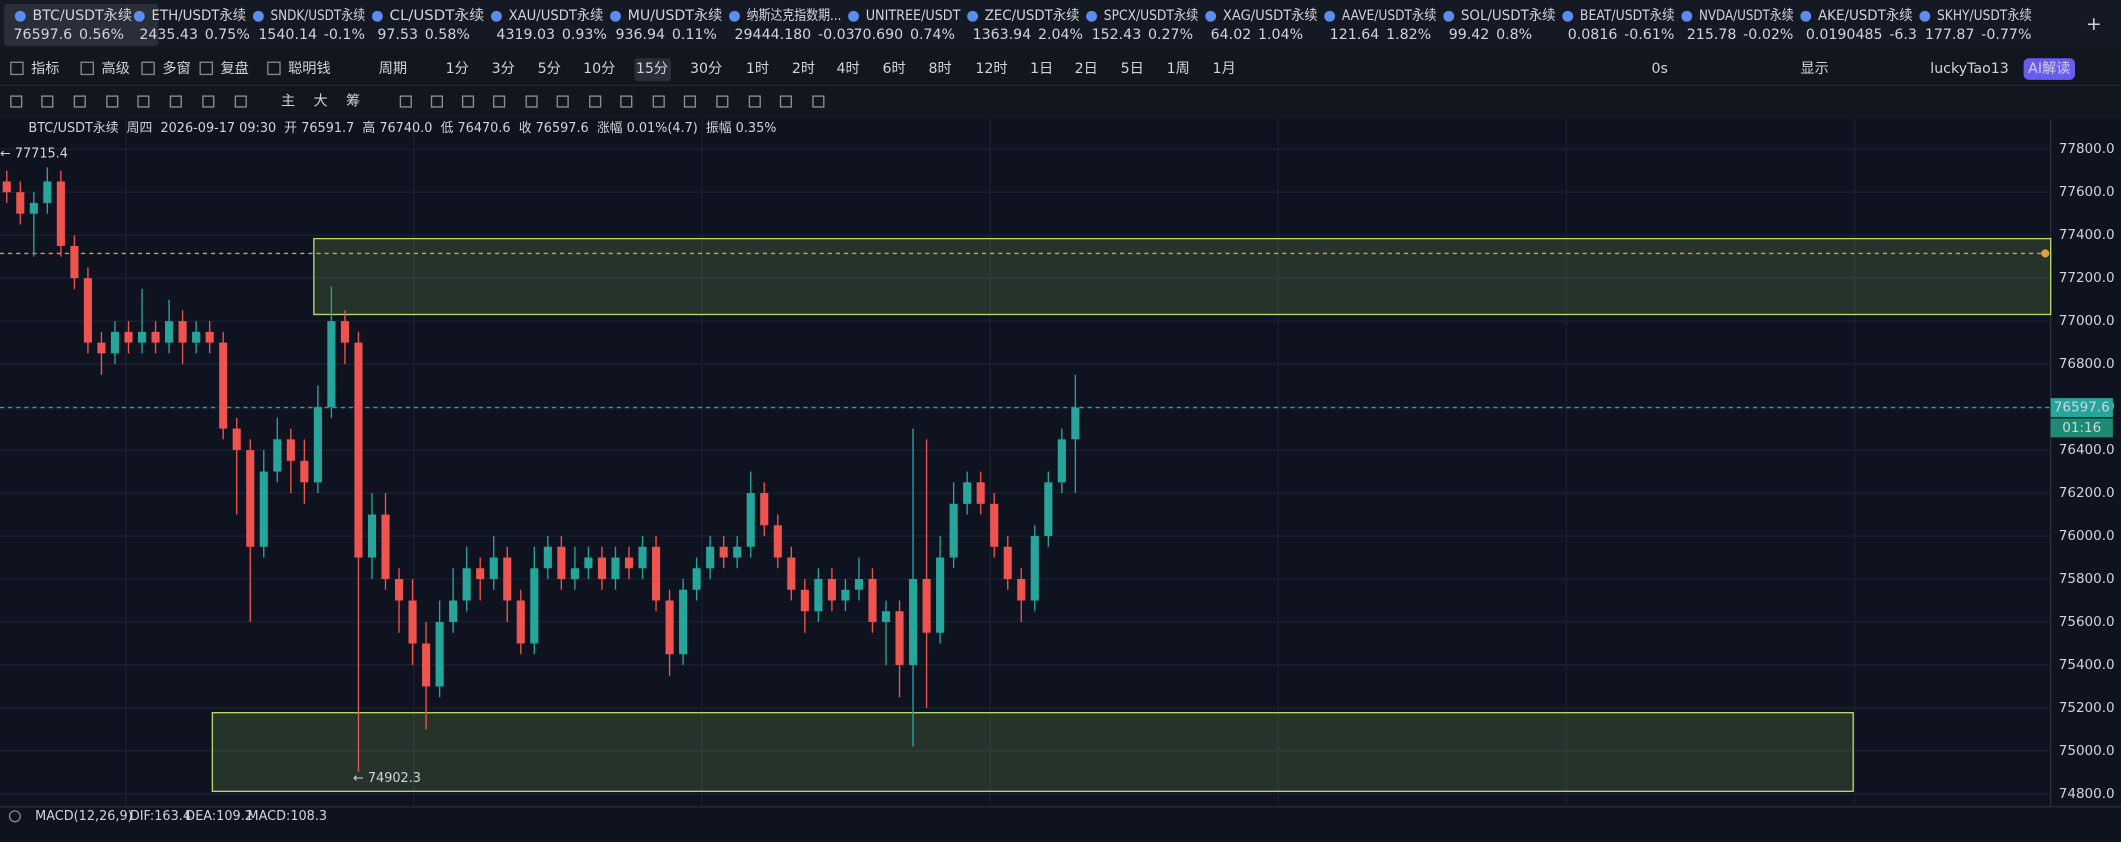 This screenshot has height=842, width=2121. Describe the element at coordinates (1814, 69) in the screenshot. I see `display-toggle: 显示` at that location.